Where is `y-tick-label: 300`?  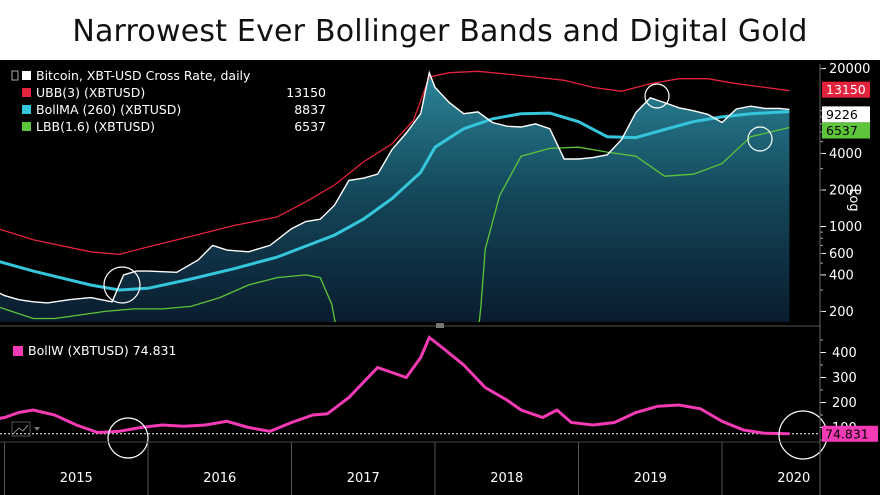
y-tick-label: 300 is located at coordinates (844, 378).